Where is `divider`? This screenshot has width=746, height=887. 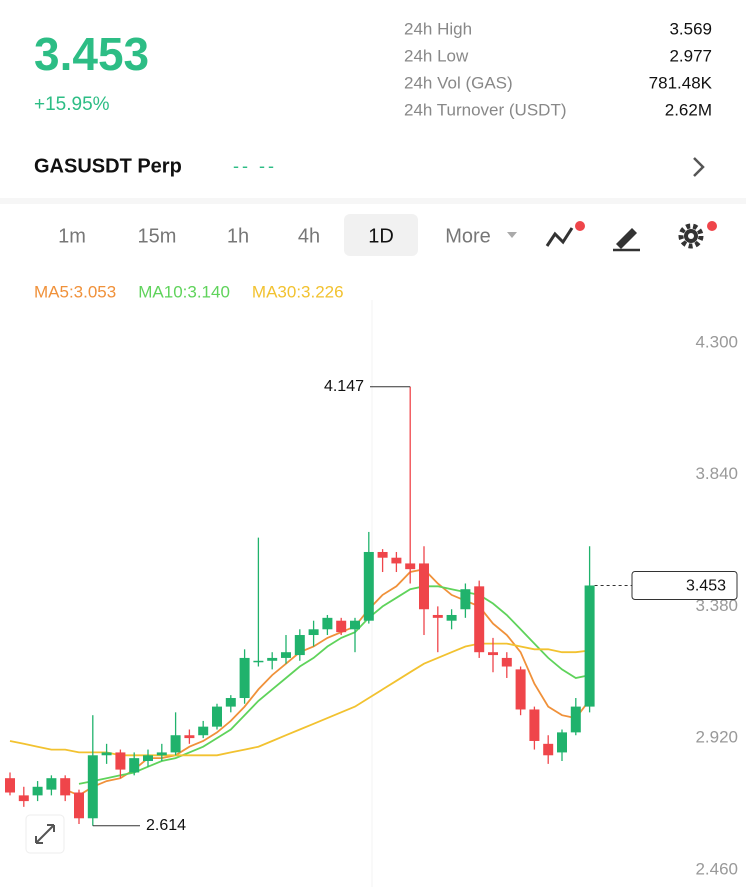
divider is located at coordinates (373, 201).